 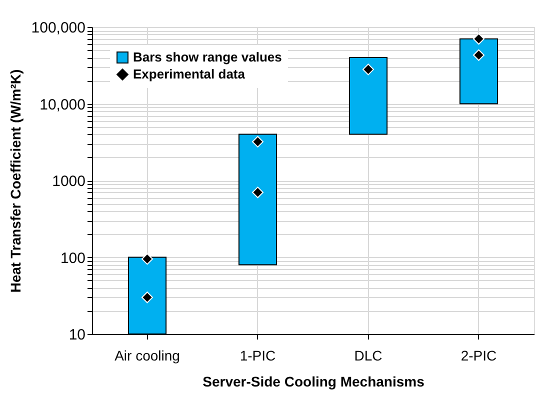 What do you see at coordinates (63, 105) in the screenshot?
I see `y-tick-label: 10,000` at bounding box center [63, 105].